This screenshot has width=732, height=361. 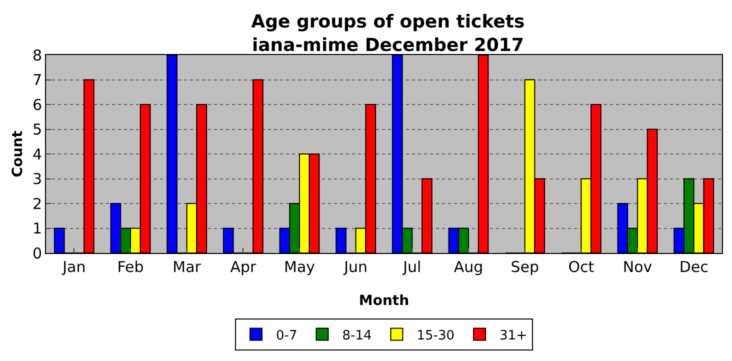 I want to click on legend-label: 0-7, so click(x=287, y=336).